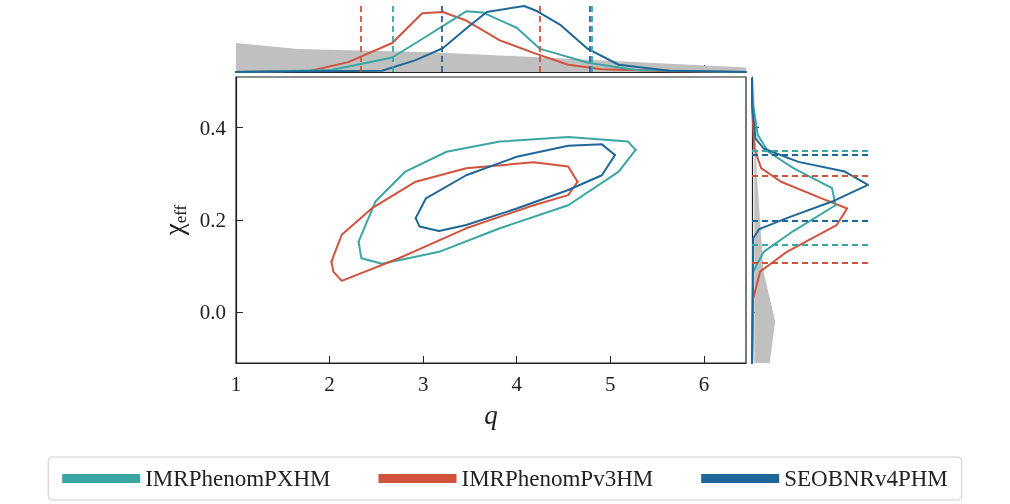  I want to click on y-axis-title: χeff, so click(174, 220).